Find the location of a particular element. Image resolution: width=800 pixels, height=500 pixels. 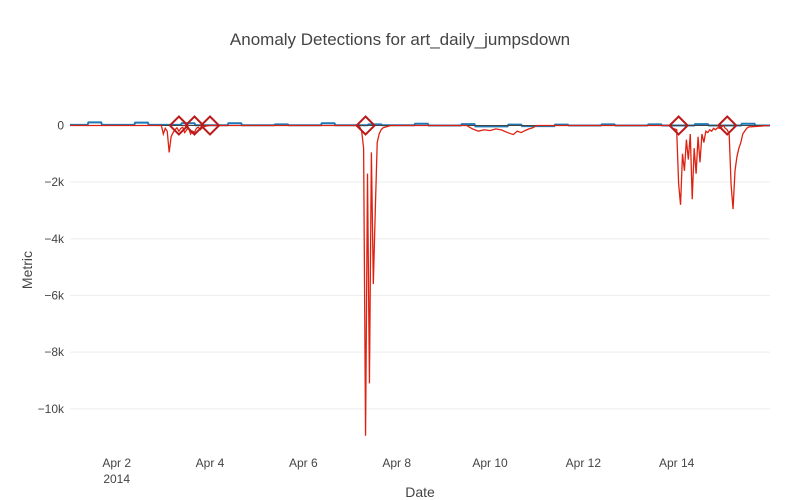

x-tick-label: Apr 2 is located at coordinates (116, 463).